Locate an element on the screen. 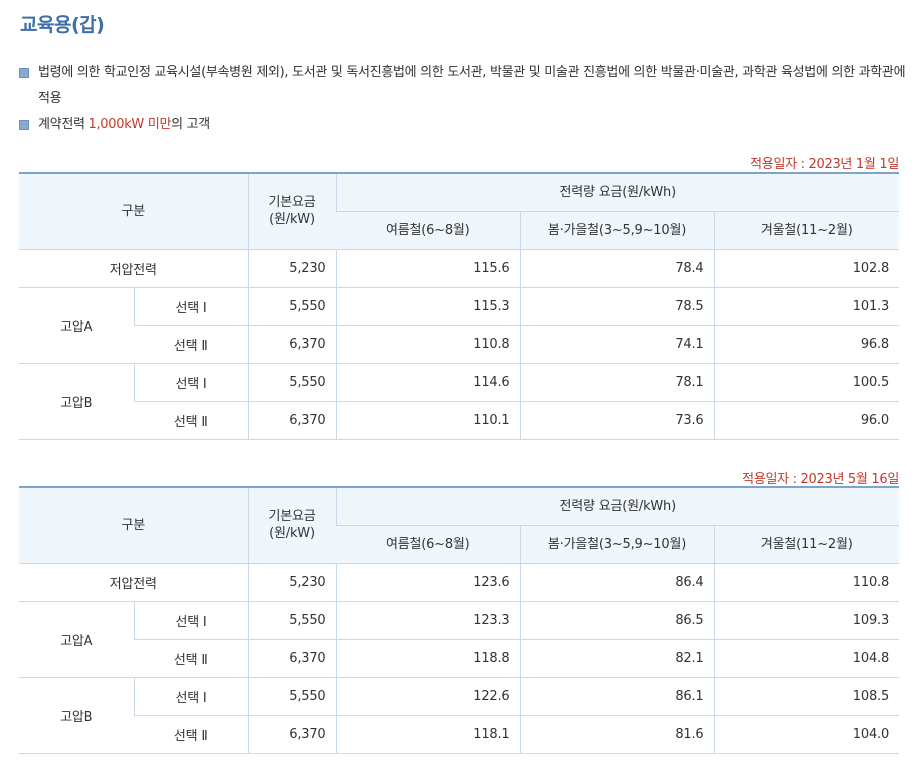 This screenshot has width=914, height=771. effective-date: 적용일자 : 2023년 5월 16일 is located at coordinates (820, 479).